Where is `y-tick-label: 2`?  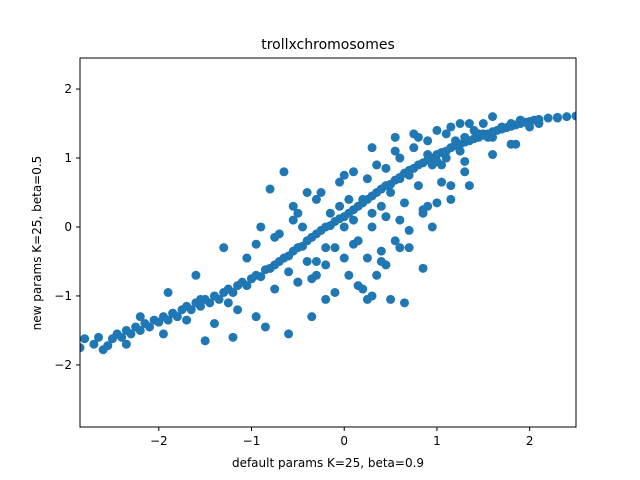 y-tick-label: 2 is located at coordinates (68, 89).